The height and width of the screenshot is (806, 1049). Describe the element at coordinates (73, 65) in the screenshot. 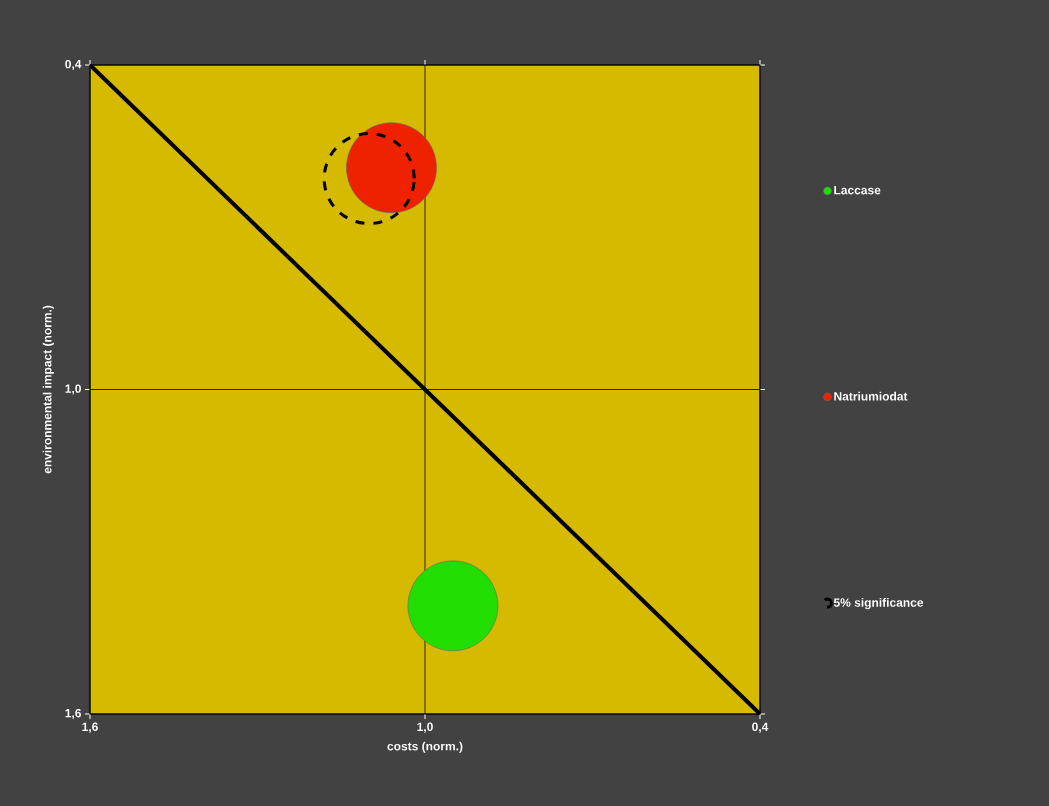

I see `y-tick-label: 0,4` at that location.